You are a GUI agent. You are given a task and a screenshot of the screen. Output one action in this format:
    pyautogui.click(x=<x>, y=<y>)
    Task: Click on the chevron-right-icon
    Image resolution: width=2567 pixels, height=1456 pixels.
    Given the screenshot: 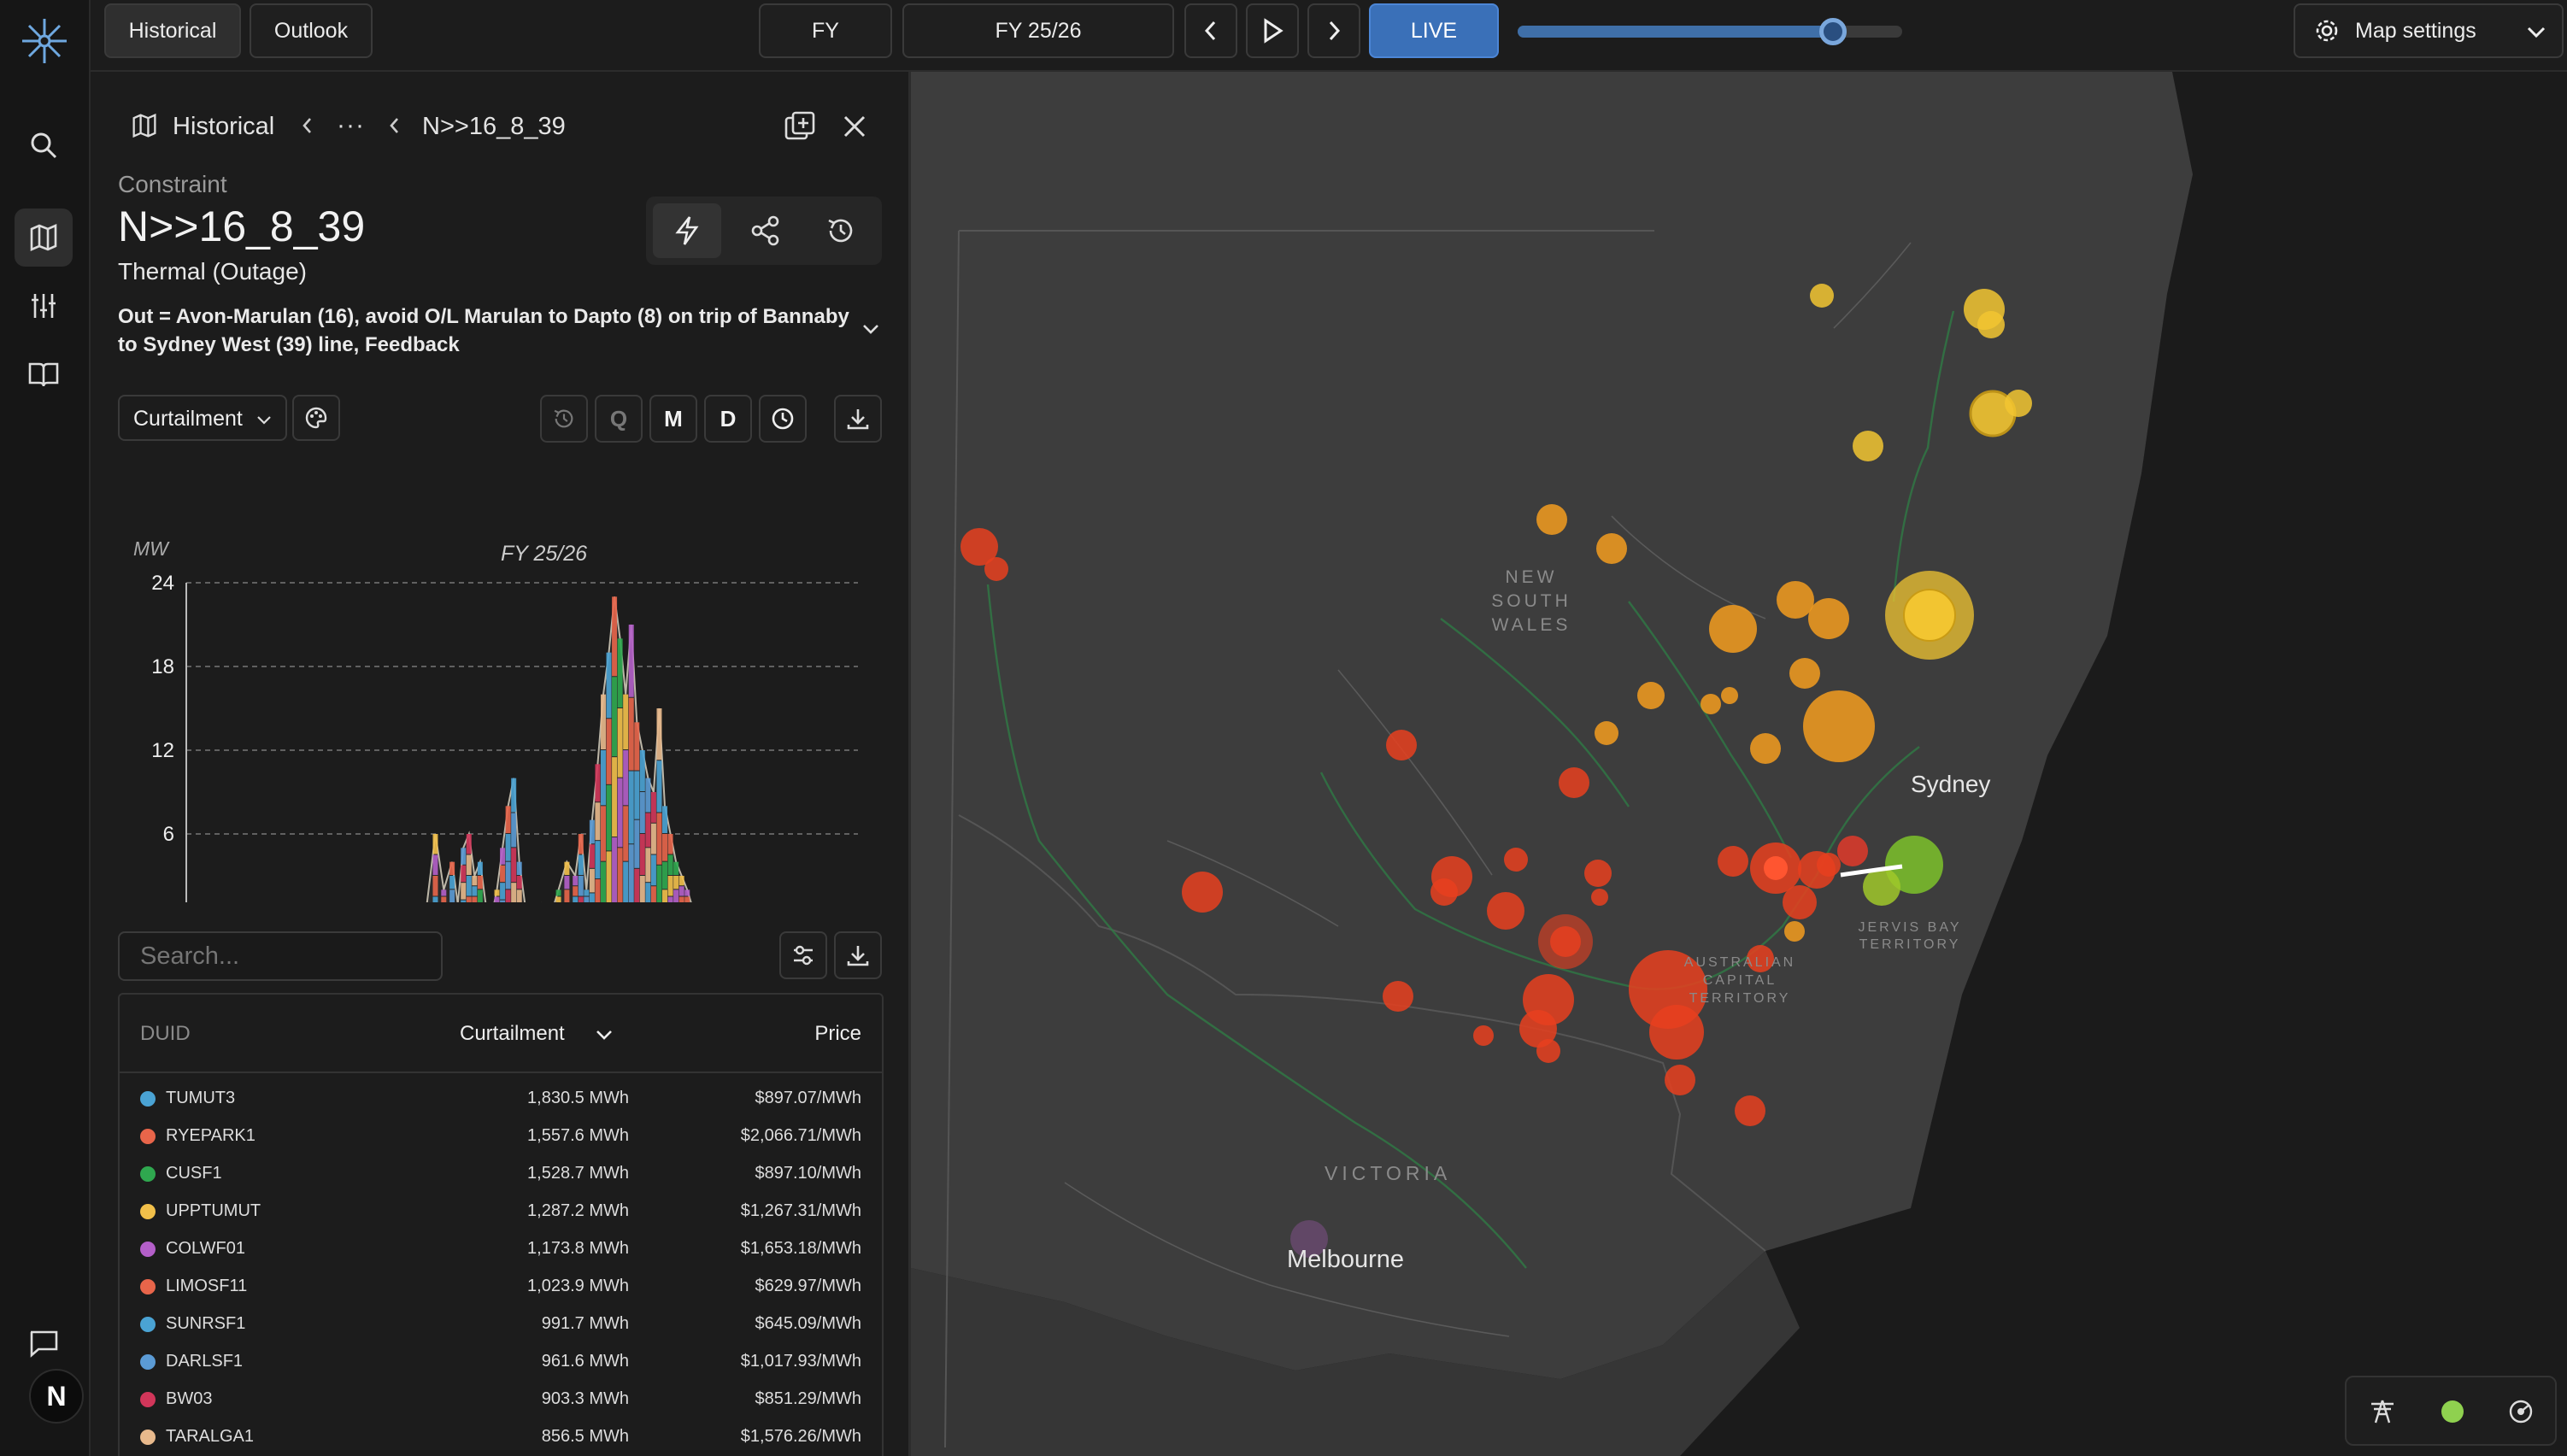 What is the action you would take?
    pyautogui.click(x=1335, y=31)
    